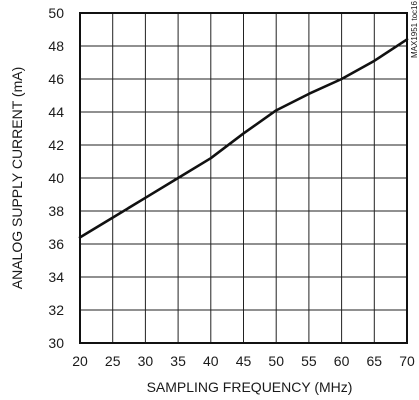  I want to click on y-tick-label: 50, so click(56, 13).